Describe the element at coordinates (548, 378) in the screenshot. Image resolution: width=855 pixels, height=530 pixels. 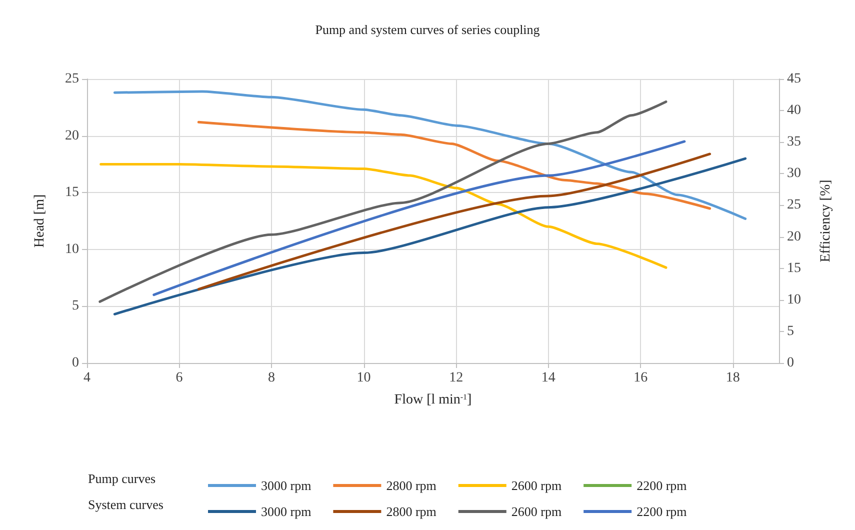
I see `x-tick-label: 14` at that location.